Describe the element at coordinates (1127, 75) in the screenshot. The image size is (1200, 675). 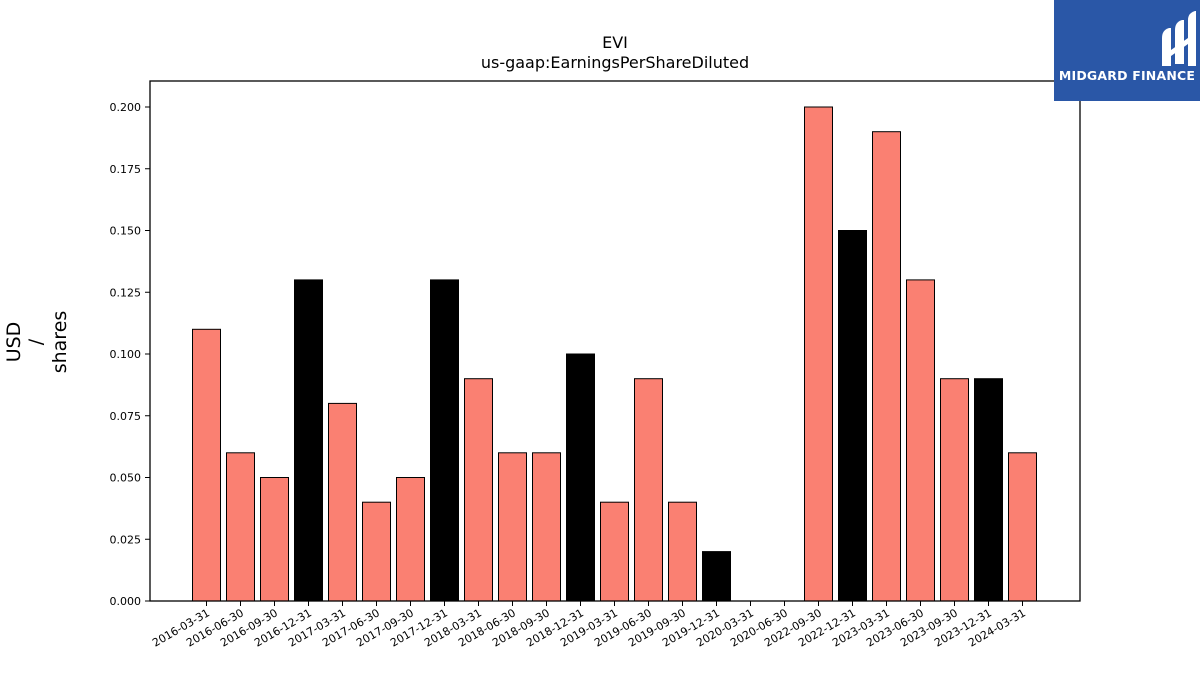
I see `brand-name: MIDGARD FINANCE` at that location.